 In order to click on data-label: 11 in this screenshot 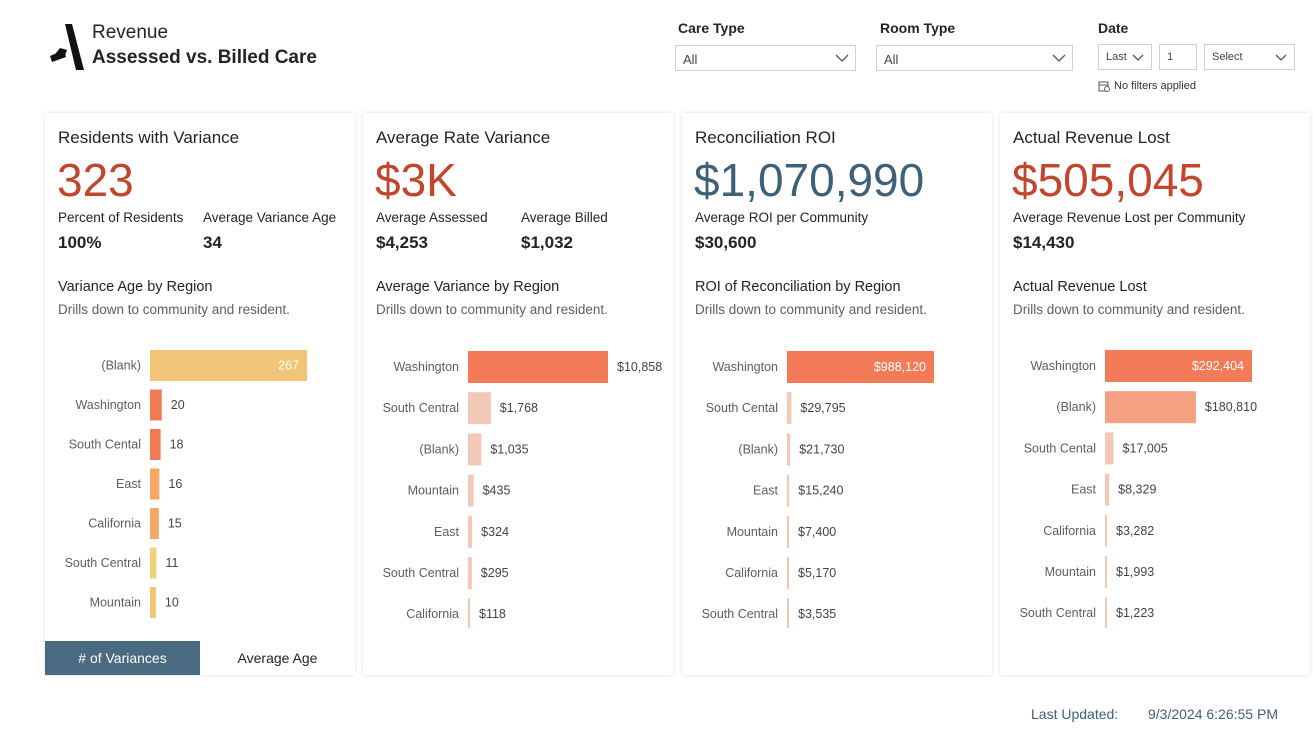, I will do `click(171, 563)`.